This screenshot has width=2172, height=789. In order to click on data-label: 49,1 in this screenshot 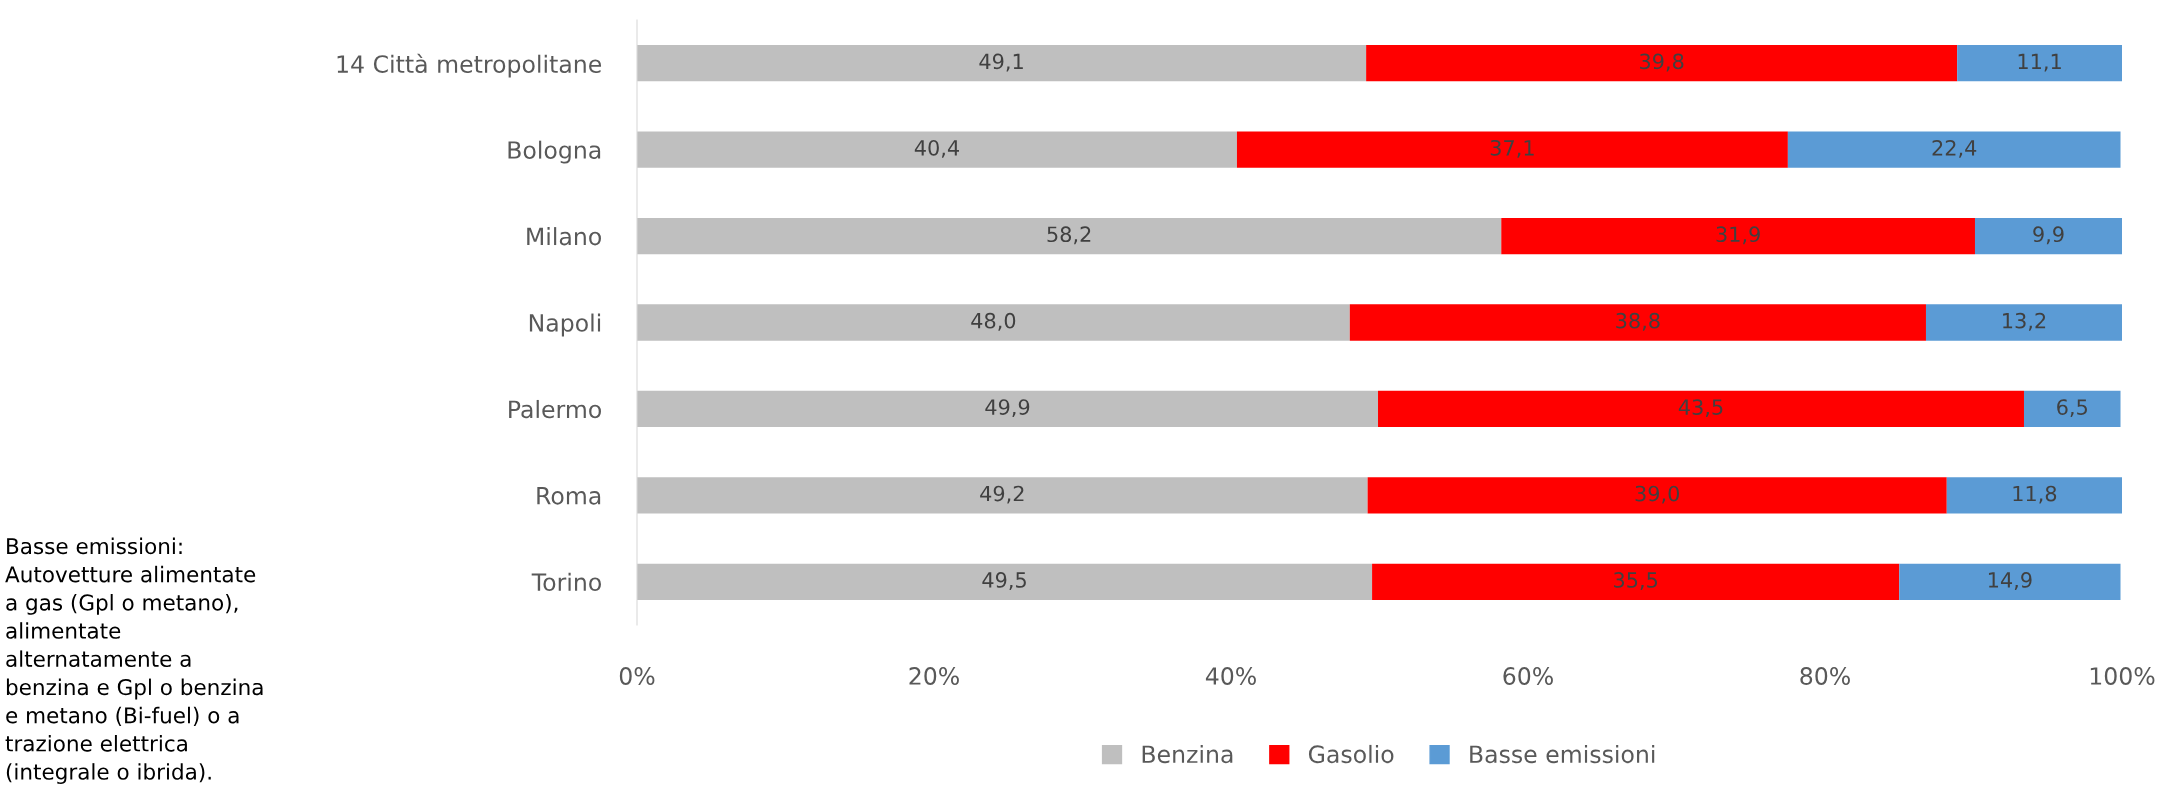, I will do `click(1001, 62)`.